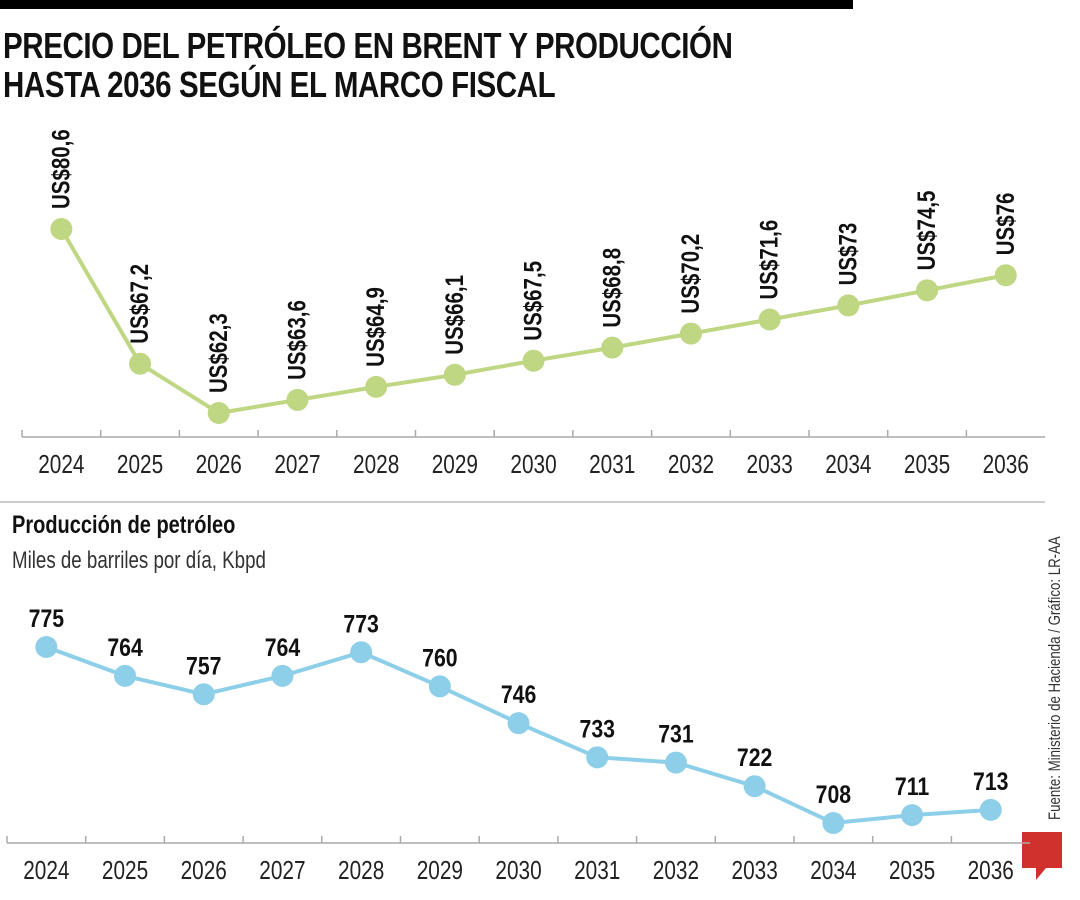 This screenshot has height=900, width=1080. What do you see at coordinates (297, 464) in the screenshot?
I see `price-x-tick-label: 2027` at bounding box center [297, 464].